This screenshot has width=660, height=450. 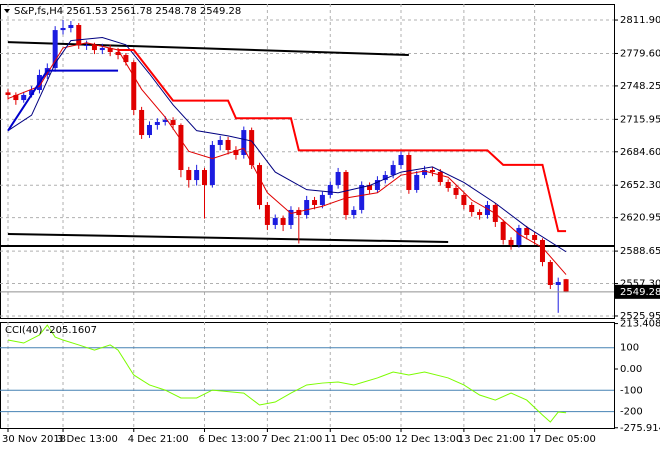 I want to click on y-tick-label: 2525.95, so click(x=640, y=316).